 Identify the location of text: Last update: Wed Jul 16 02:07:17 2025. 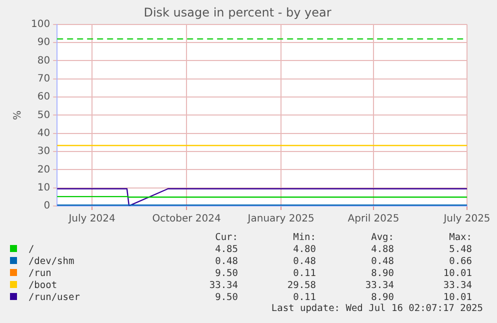
(377, 308).